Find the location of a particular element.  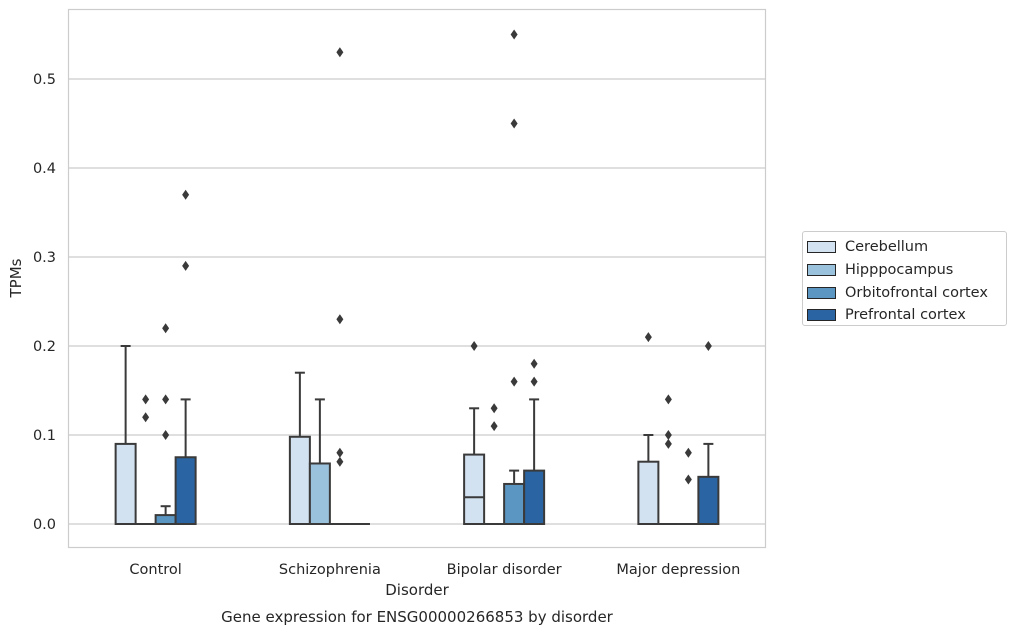

legend-item-hippocampus: Hipppocampus is located at coordinates (906, 270).